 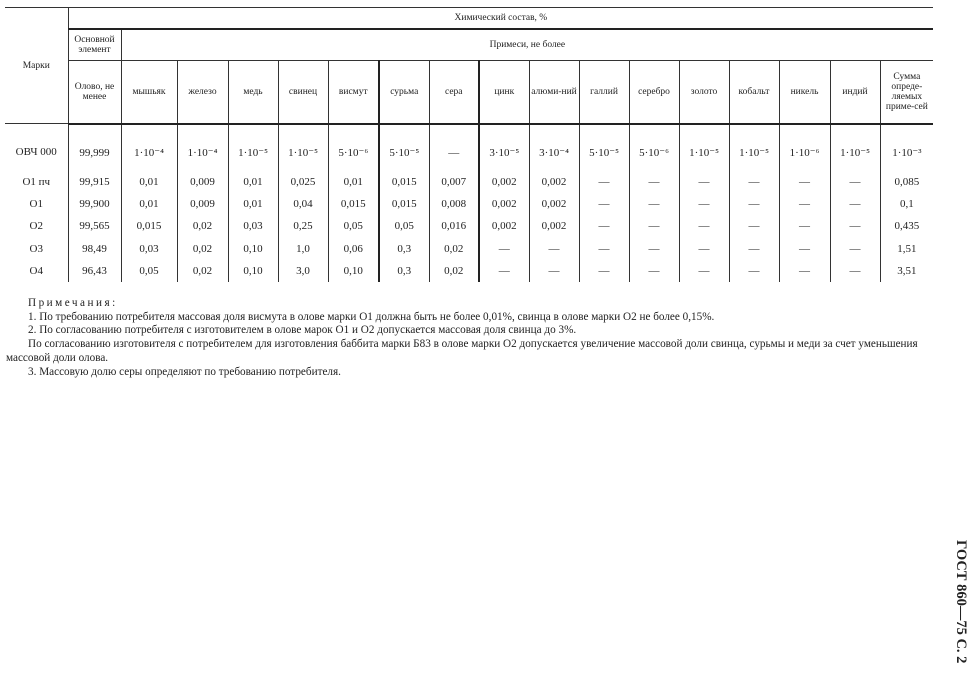 What do you see at coordinates (302, 226) in the screenshot?
I see `table-cell: 0,25` at bounding box center [302, 226].